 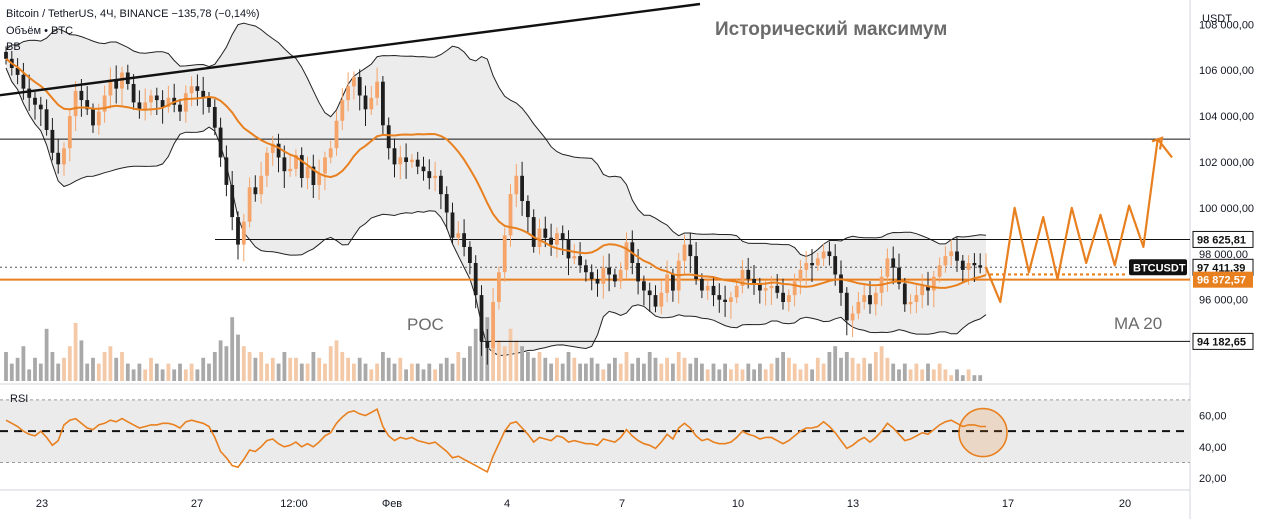 What do you see at coordinates (215, 14) in the screenshot?
I see `price-change: −135,78 (−0,14%)` at bounding box center [215, 14].